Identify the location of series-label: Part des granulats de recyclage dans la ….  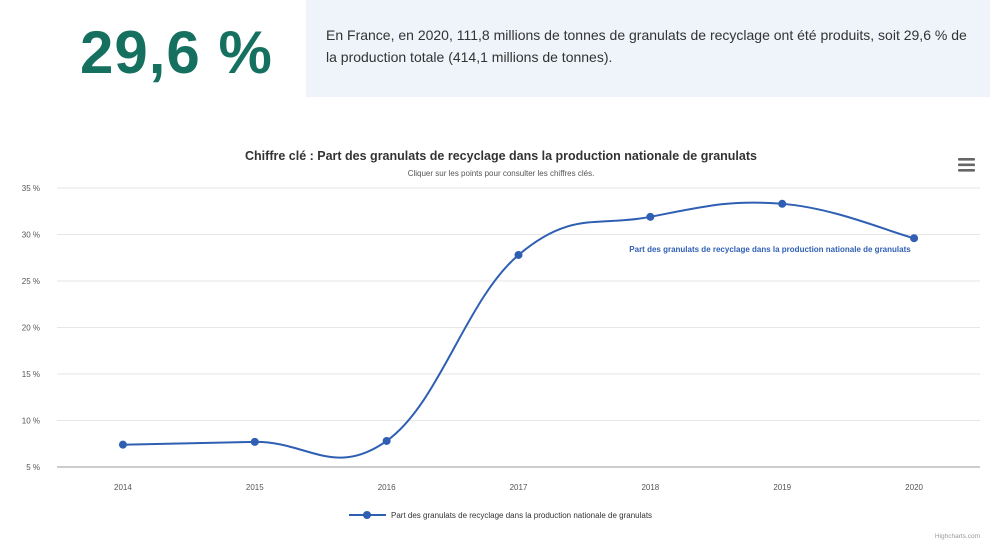
(770, 249).